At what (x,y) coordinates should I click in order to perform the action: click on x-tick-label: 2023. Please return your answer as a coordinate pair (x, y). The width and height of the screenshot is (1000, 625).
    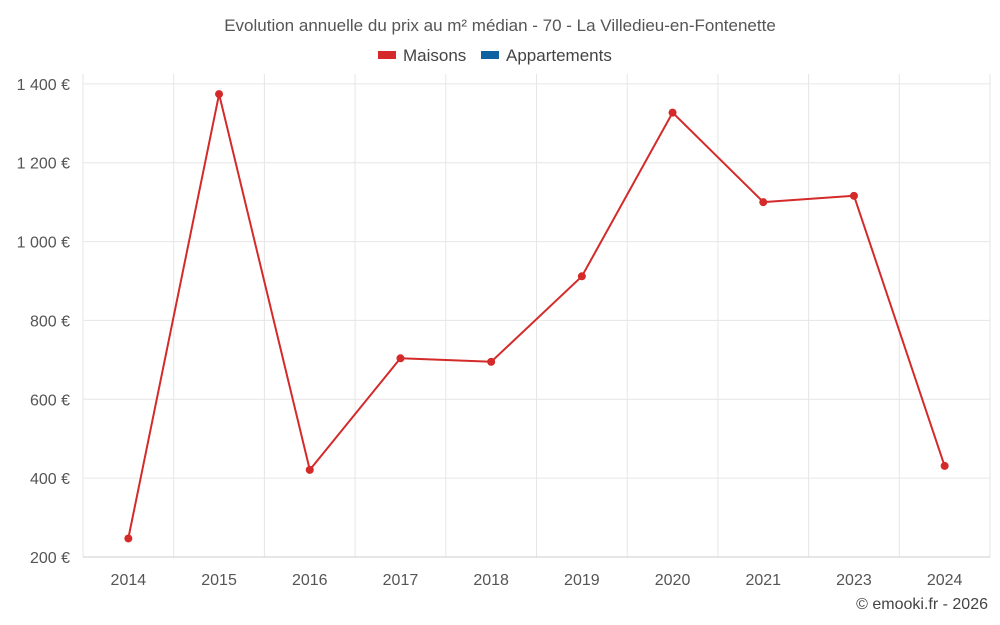
    Looking at the image, I should click on (854, 580).